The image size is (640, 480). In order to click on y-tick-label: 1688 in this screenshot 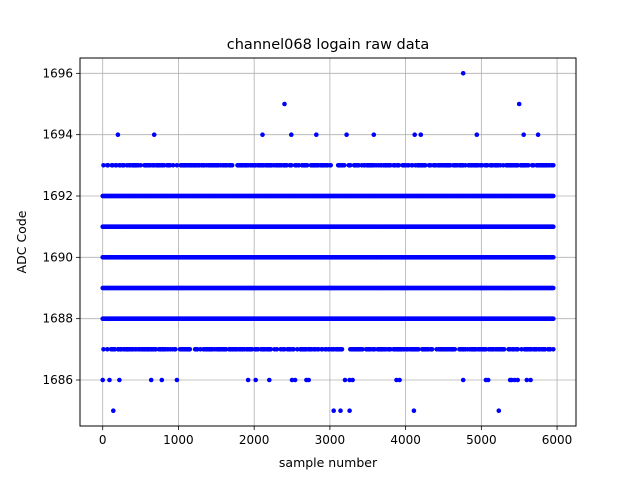, I will do `click(57, 319)`.